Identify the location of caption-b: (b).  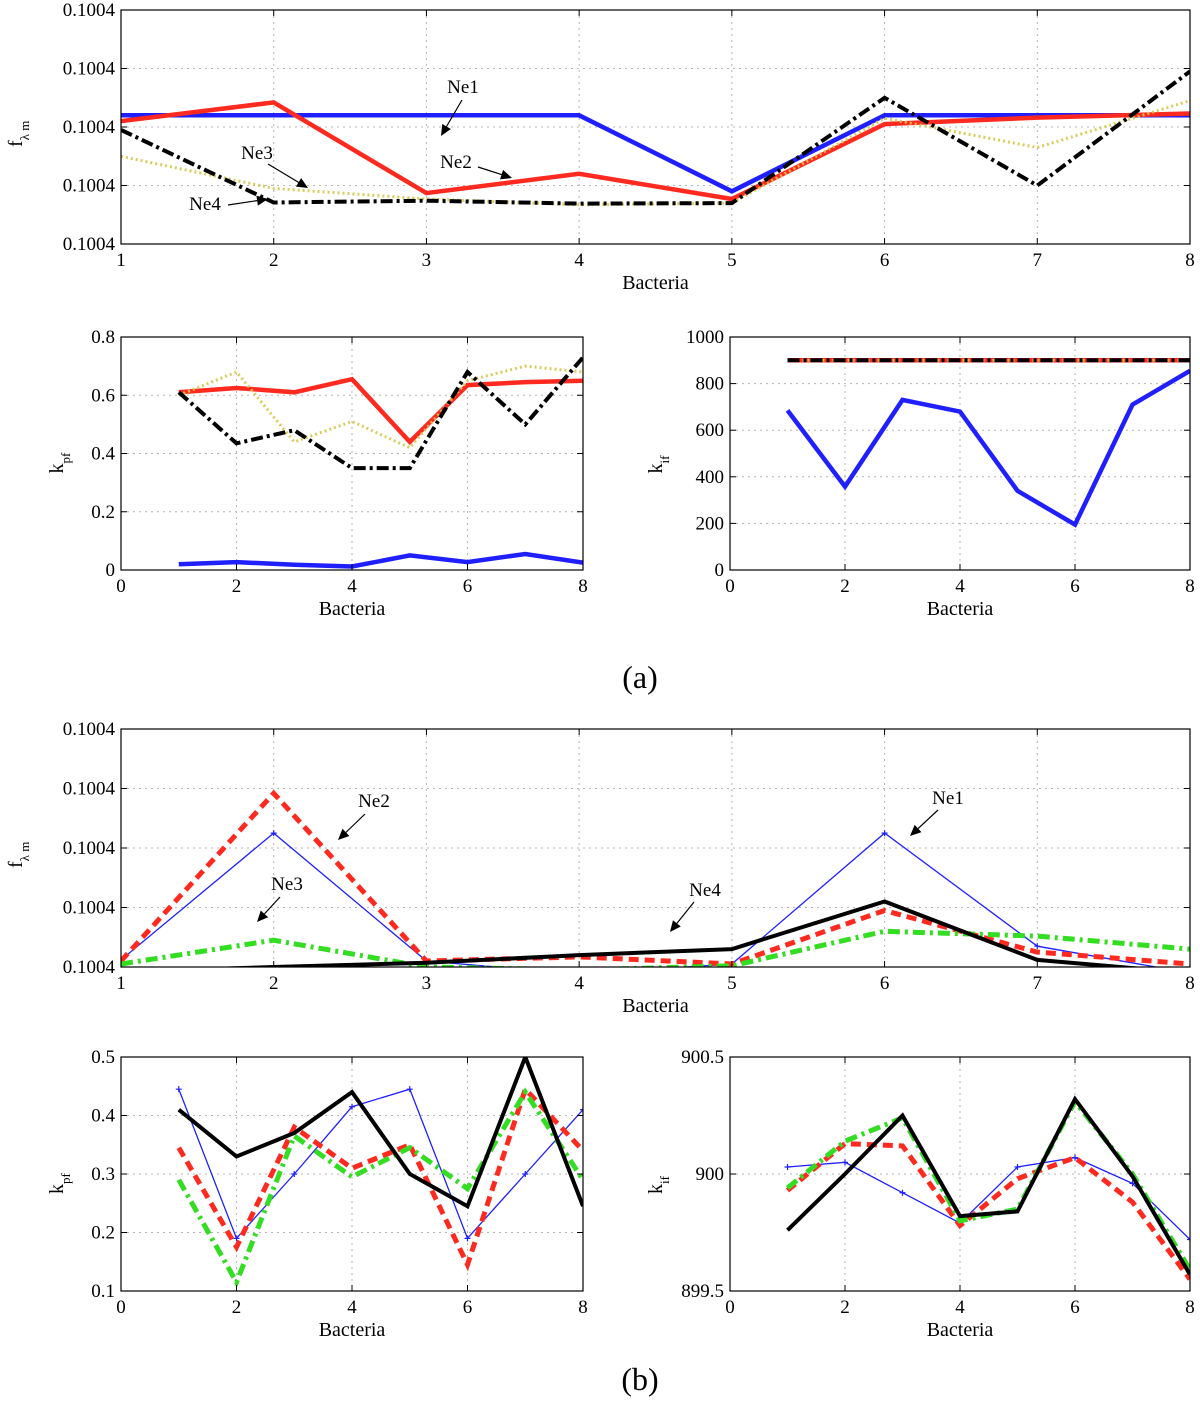
(639, 1379).